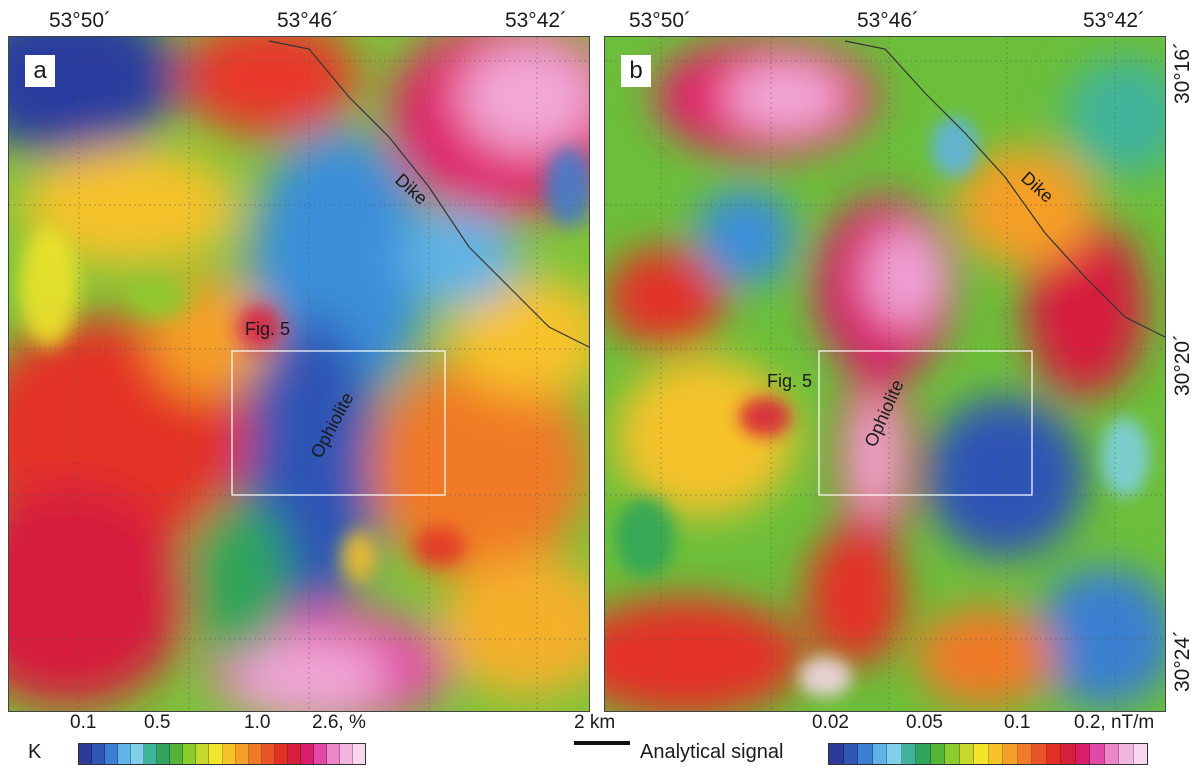 The height and width of the screenshot is (770, 1202). What do you see at coordinates (830, 722) in the screenshot?
I see `legend-as-tick-1: 0.02` at bounding box center [830, 722].